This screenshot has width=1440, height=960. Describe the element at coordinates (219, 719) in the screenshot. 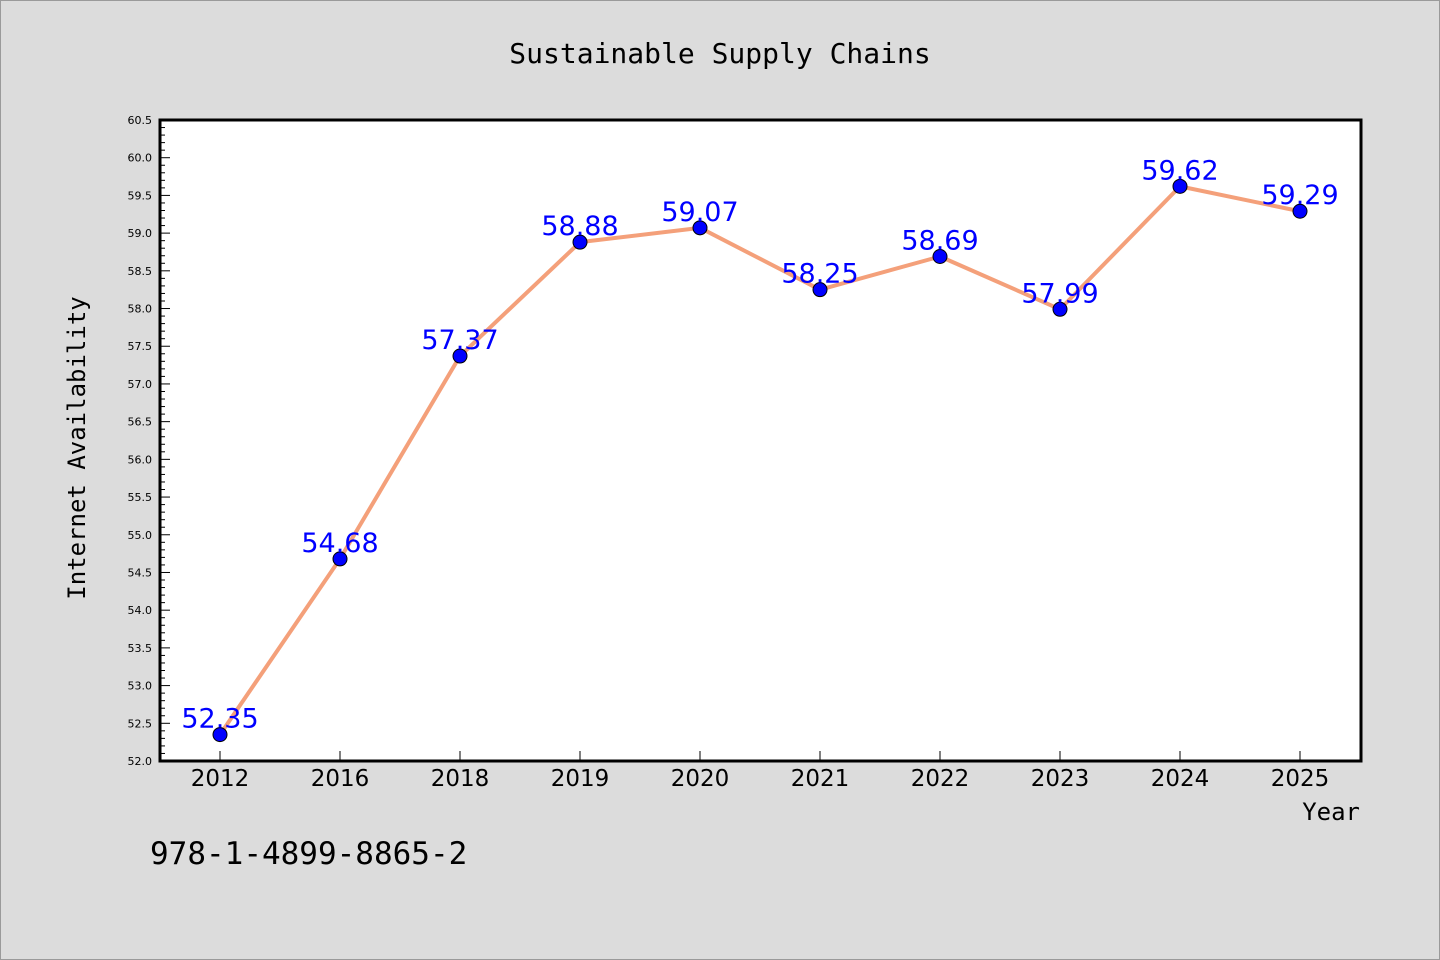

I see `data-value-label: 52.35` at that location.